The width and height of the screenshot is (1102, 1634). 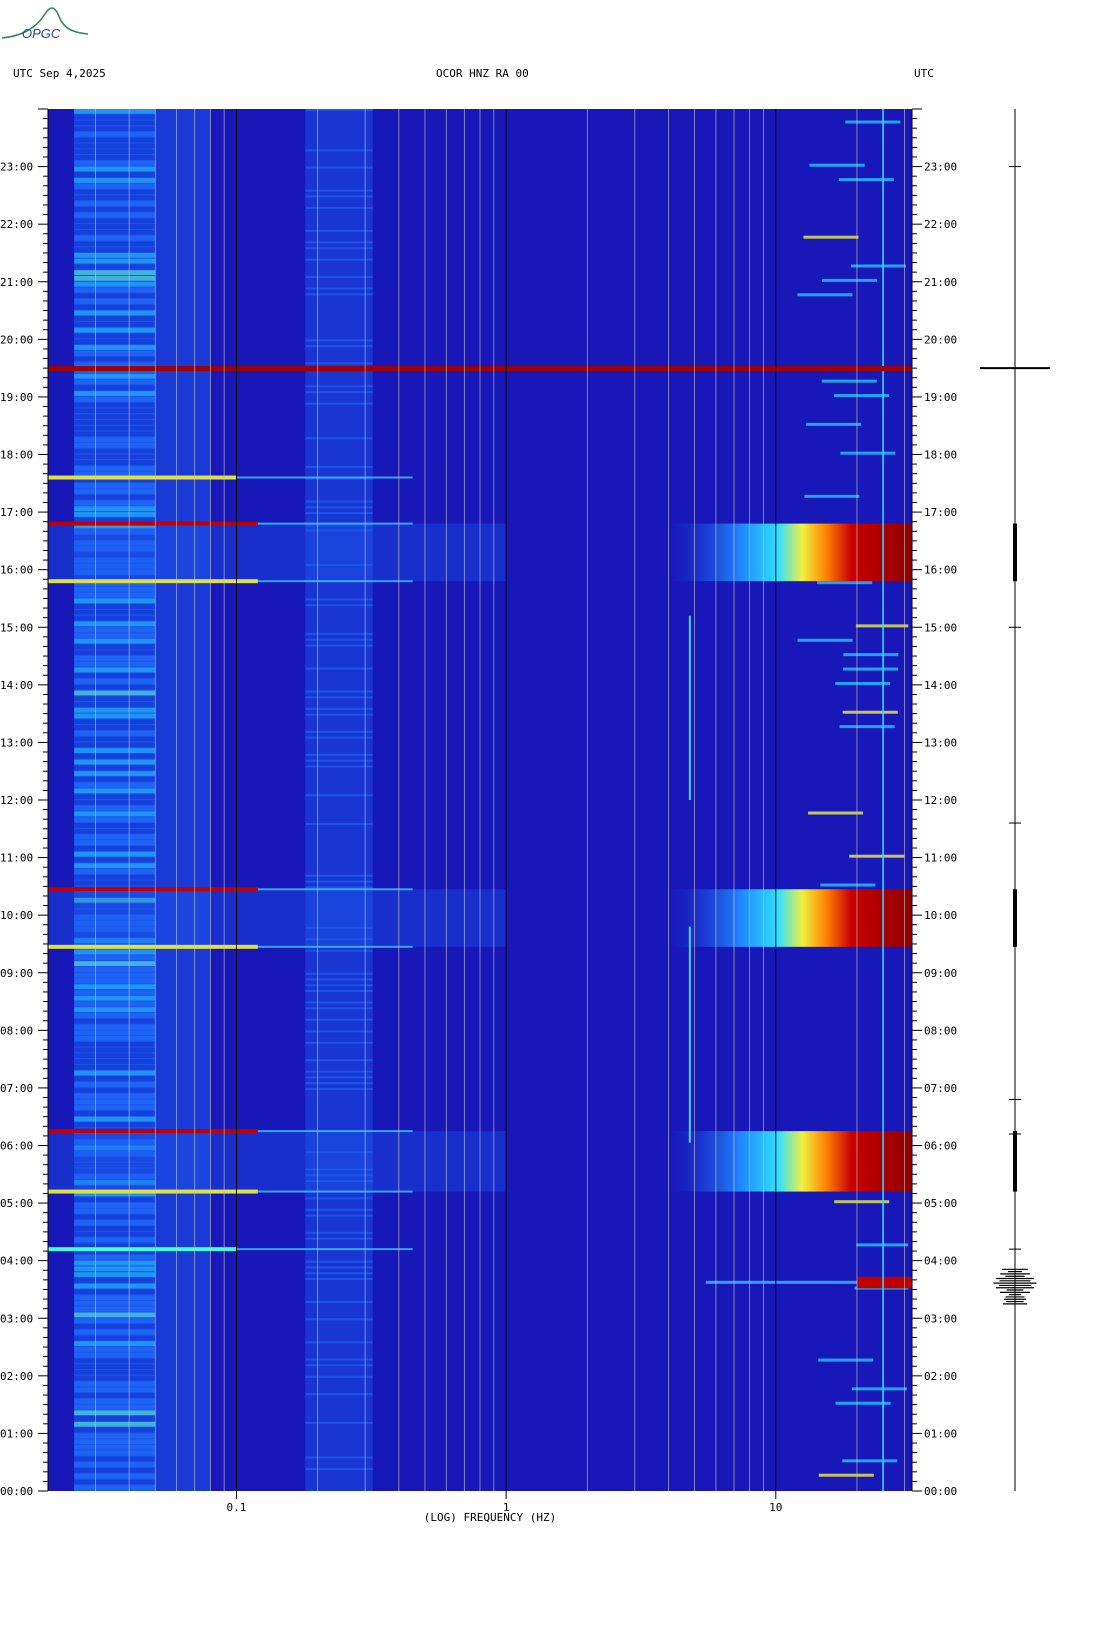 I want to click on window-lowfreq-band, so click(x=277, y=552).